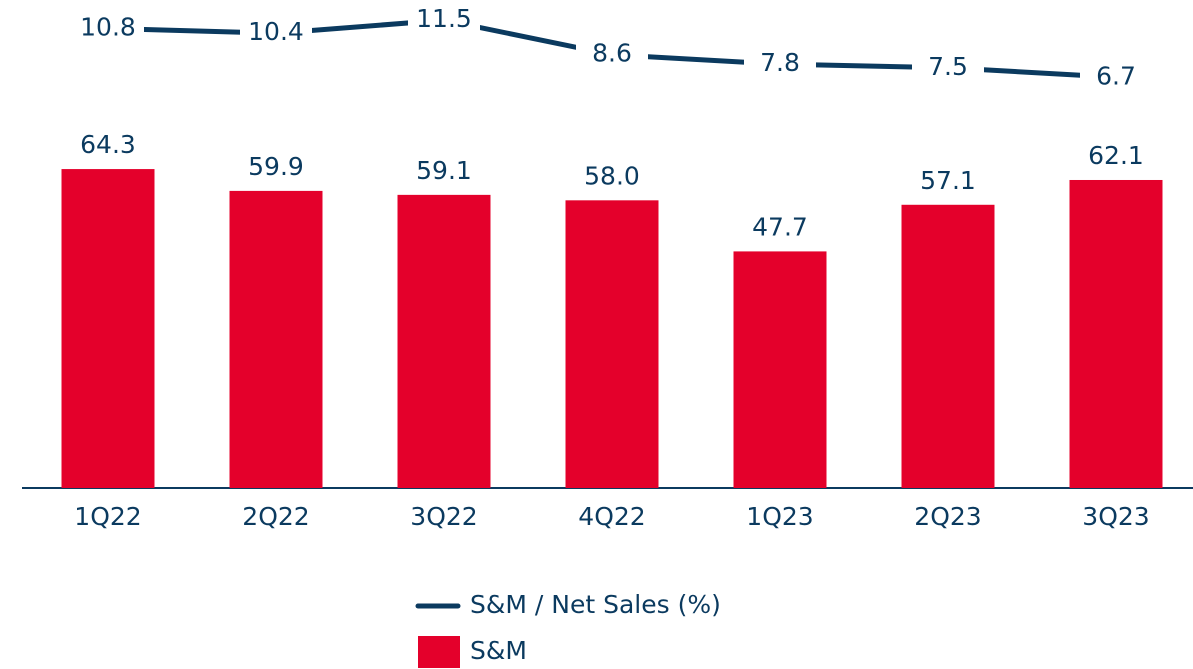  I want to click on data-label: 11.5, so click(444, 18).